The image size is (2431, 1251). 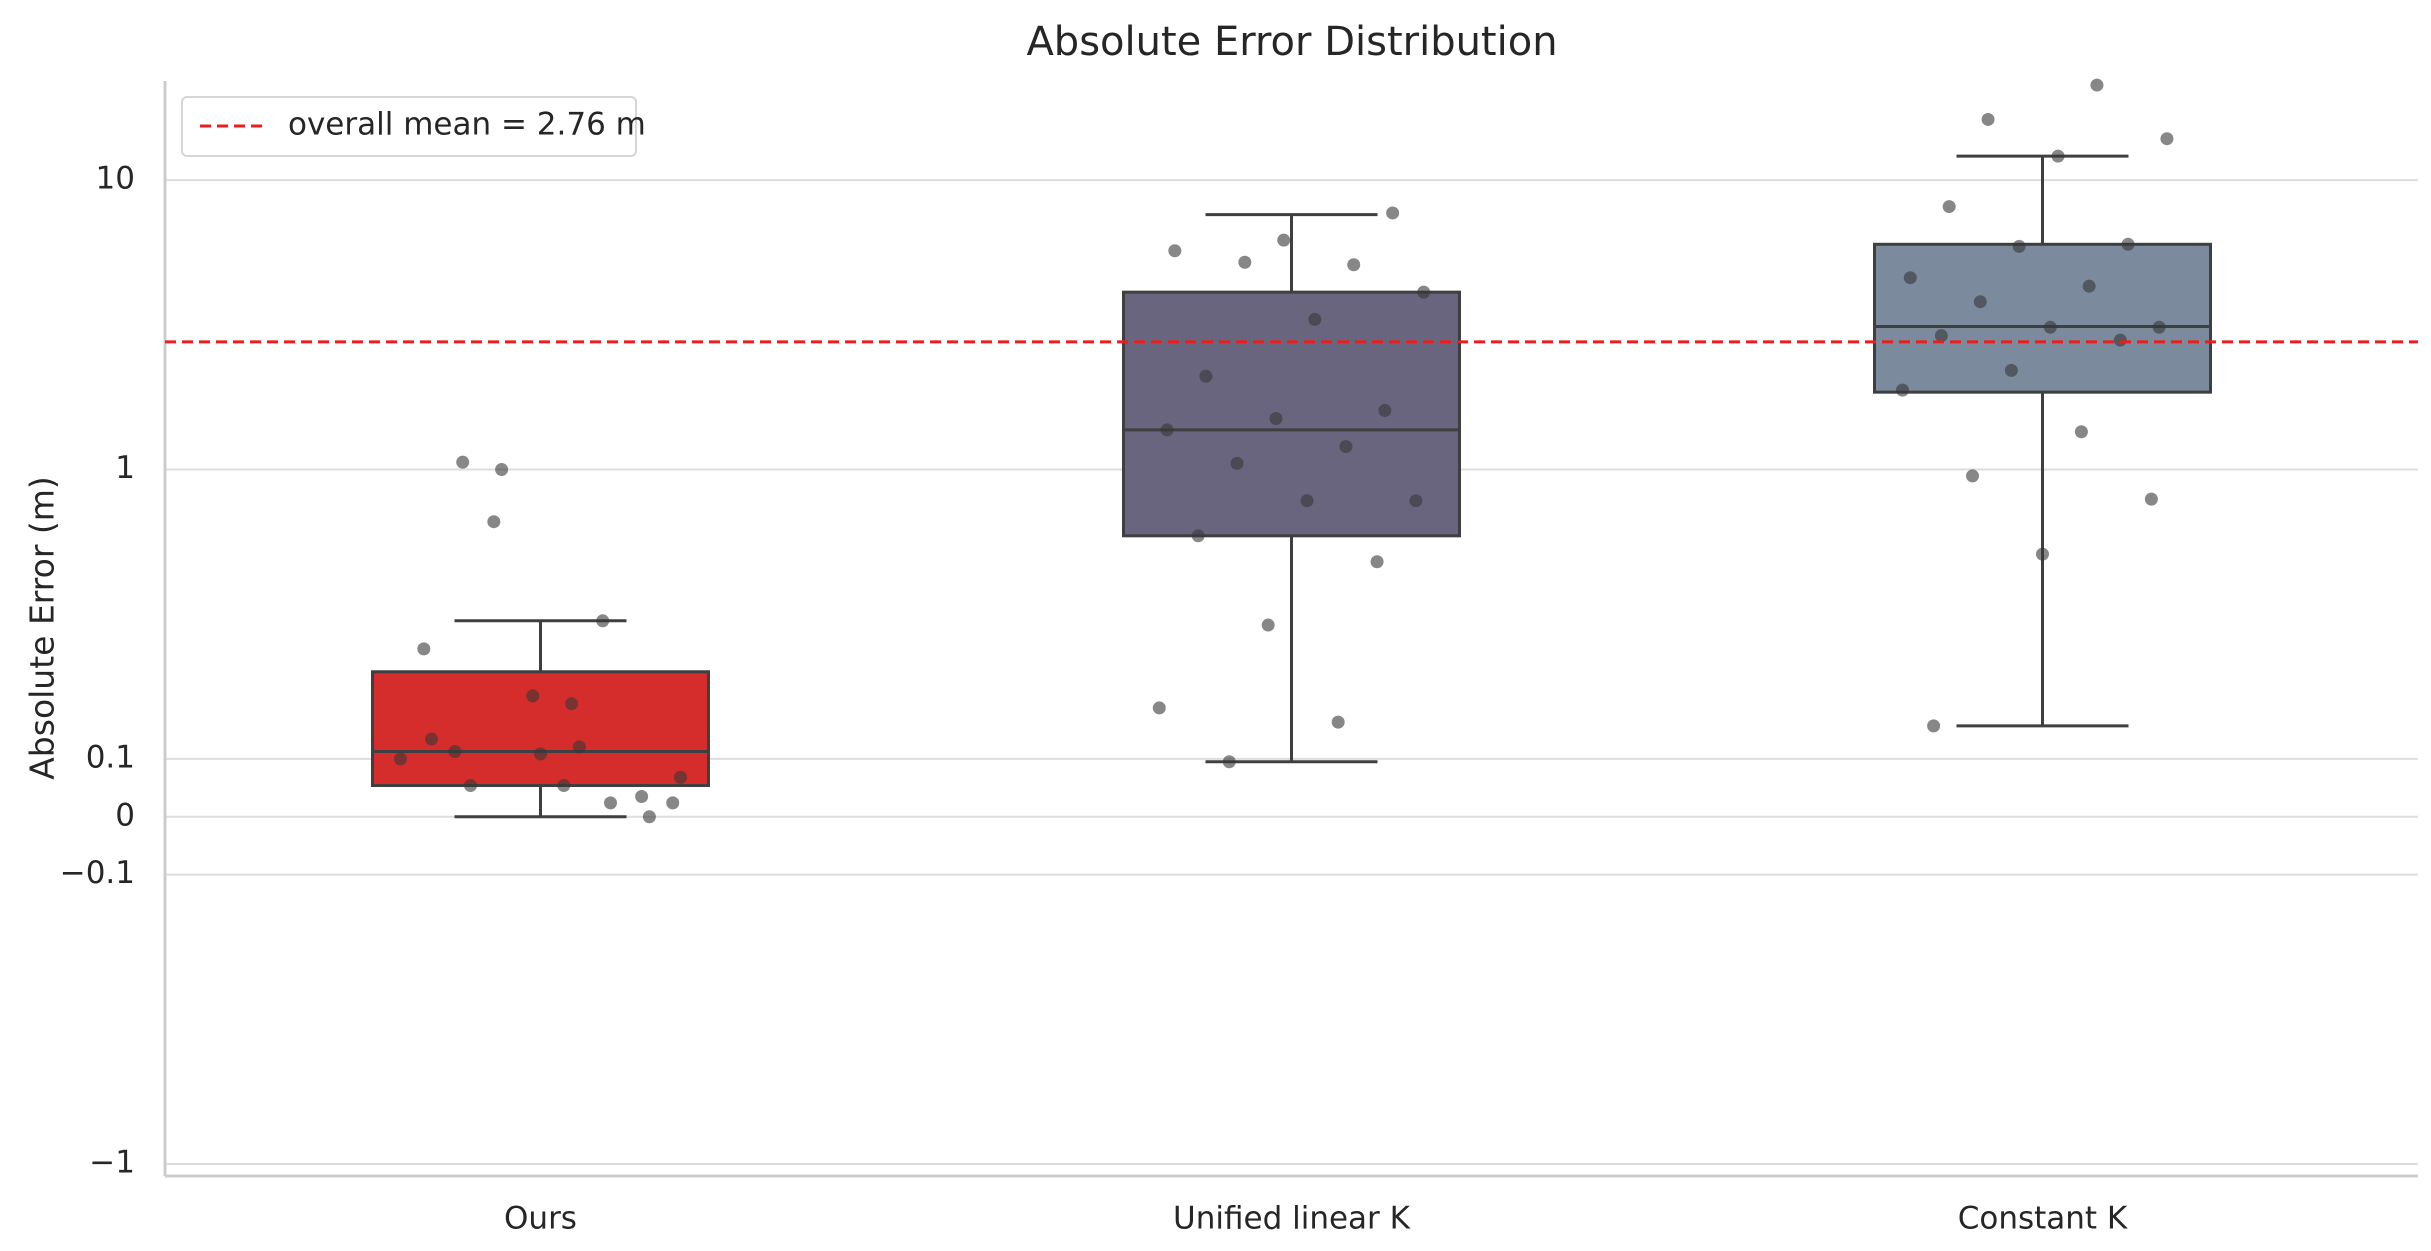 What do you see at coordinates (2043, 1219) in the screenshot?
I see `x-tick-label: Constant K` at bounding box center [2043, 1219].